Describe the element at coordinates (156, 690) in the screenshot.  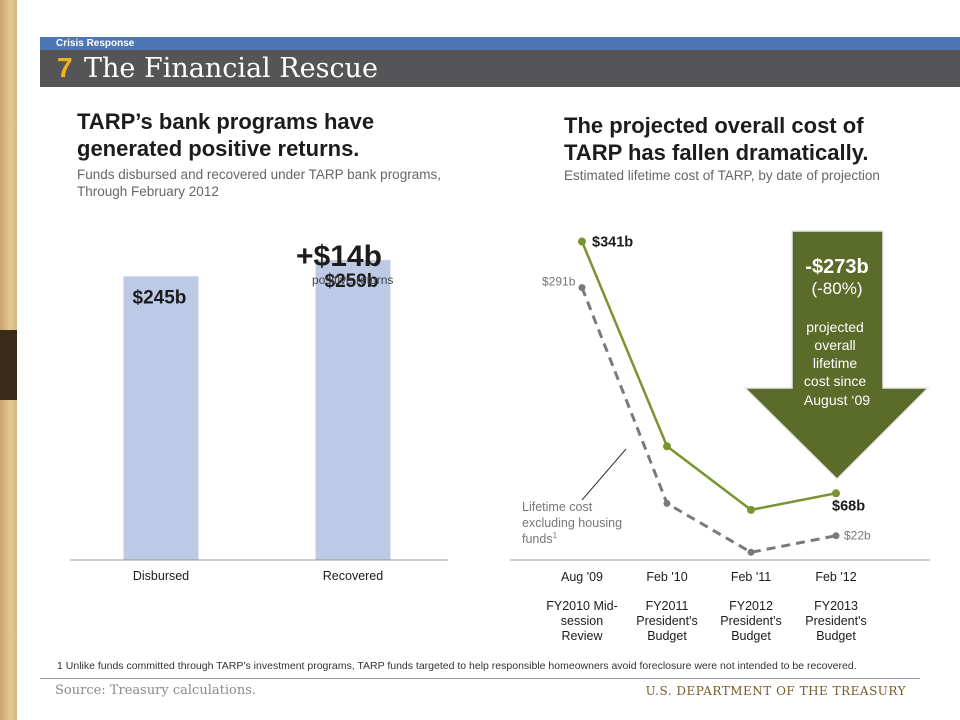
I see `source-note: Source: Treasury calculations.` at that location.